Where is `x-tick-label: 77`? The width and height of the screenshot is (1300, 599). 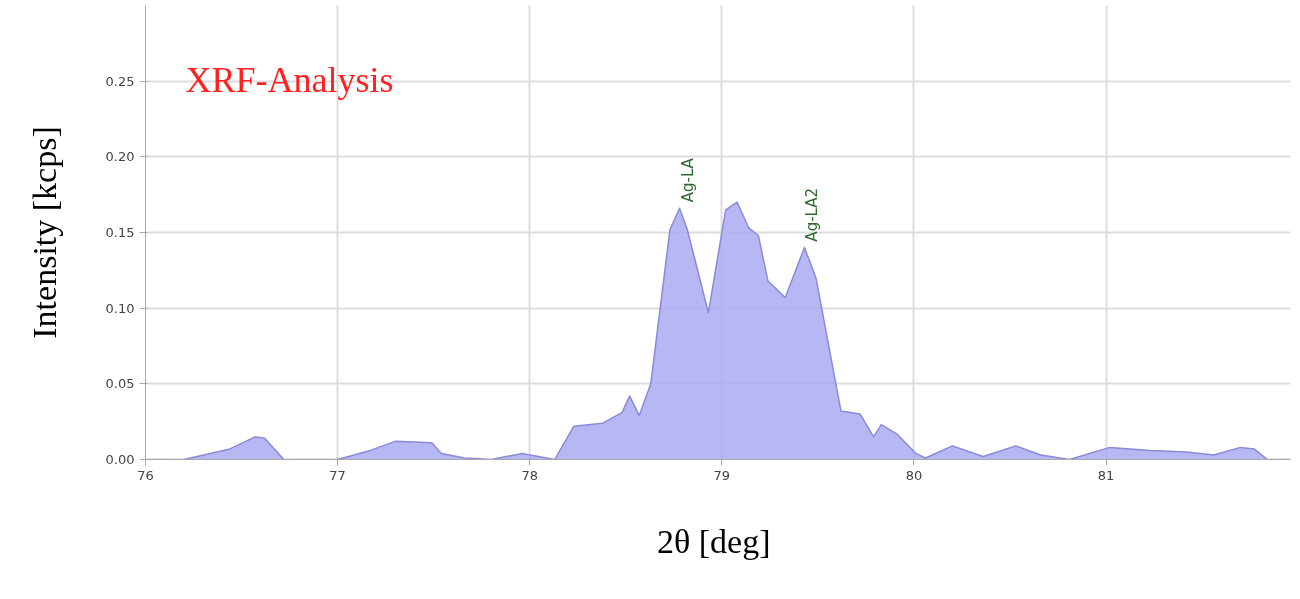 x-tick-label: 77 is located at coordinates (337, 475).